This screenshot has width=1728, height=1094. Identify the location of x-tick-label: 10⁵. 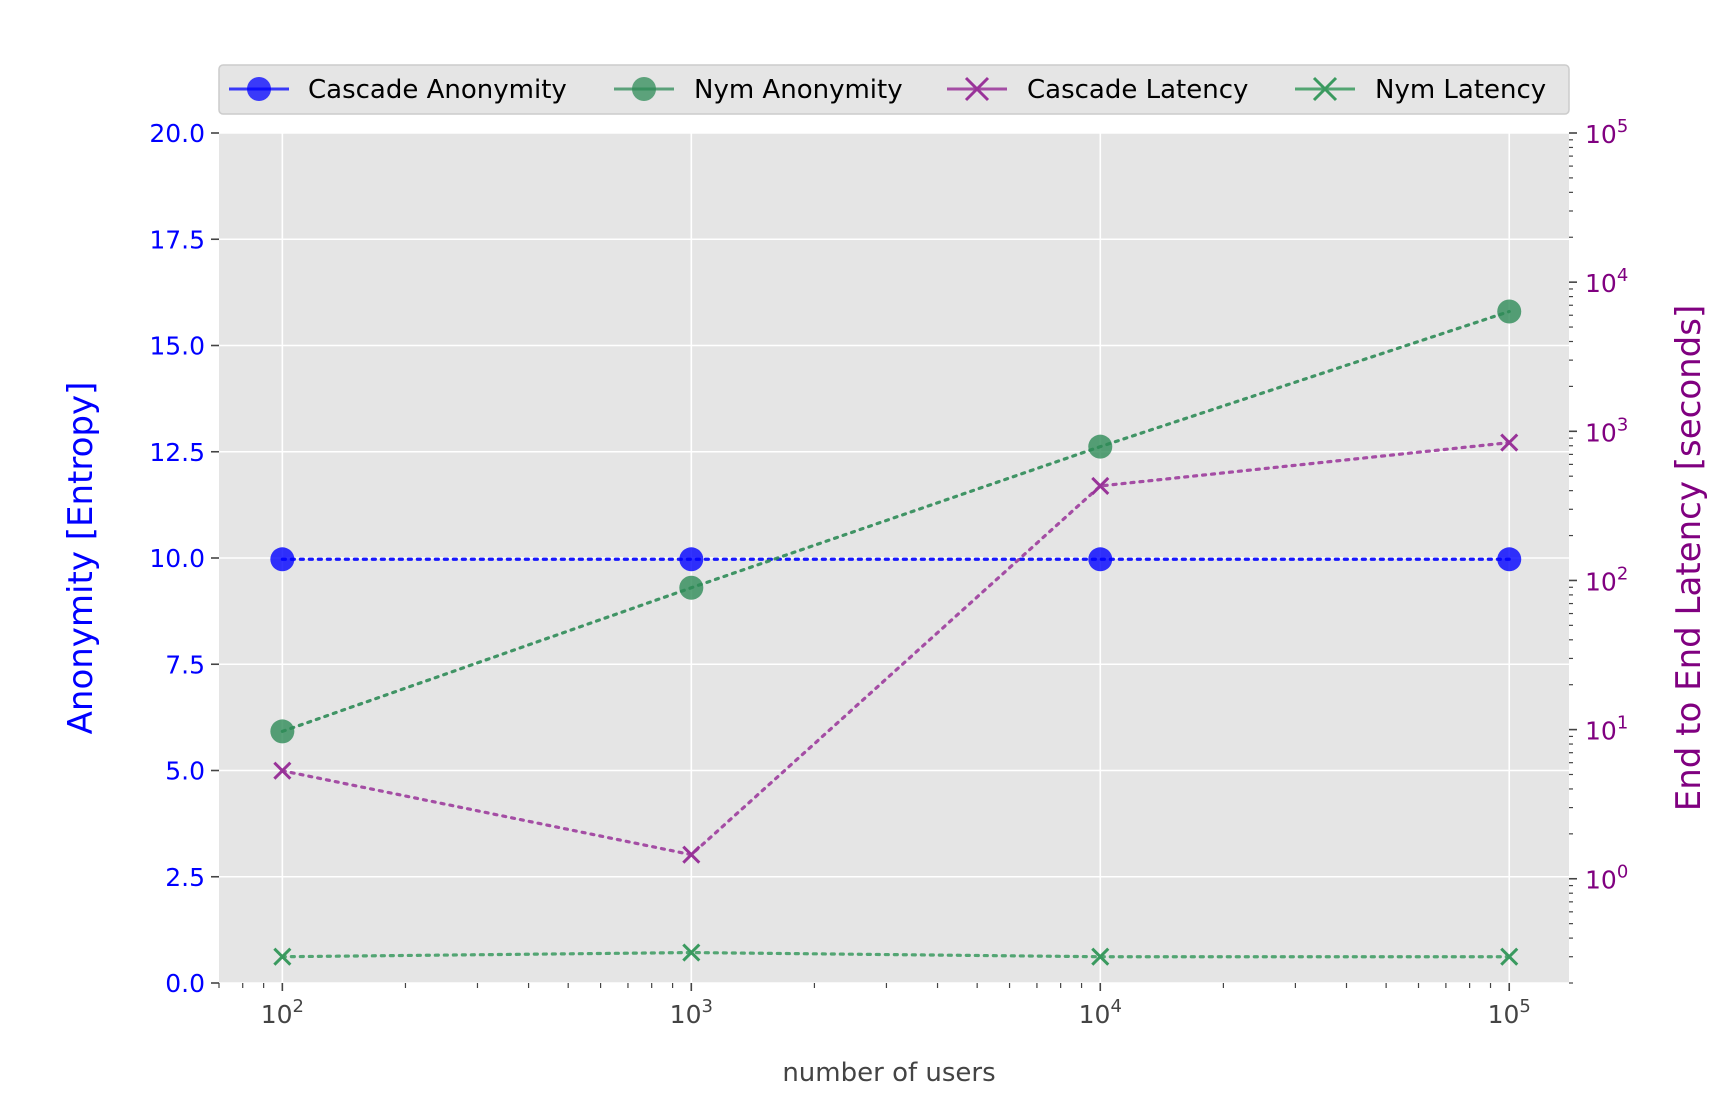
(1509, 1012).